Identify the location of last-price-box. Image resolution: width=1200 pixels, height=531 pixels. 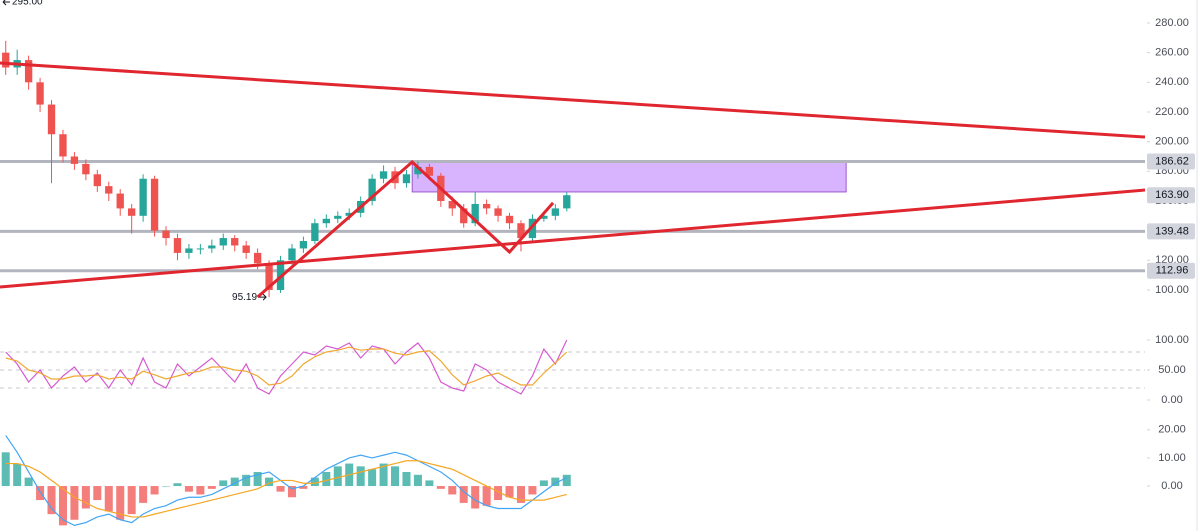
(1171, 195).